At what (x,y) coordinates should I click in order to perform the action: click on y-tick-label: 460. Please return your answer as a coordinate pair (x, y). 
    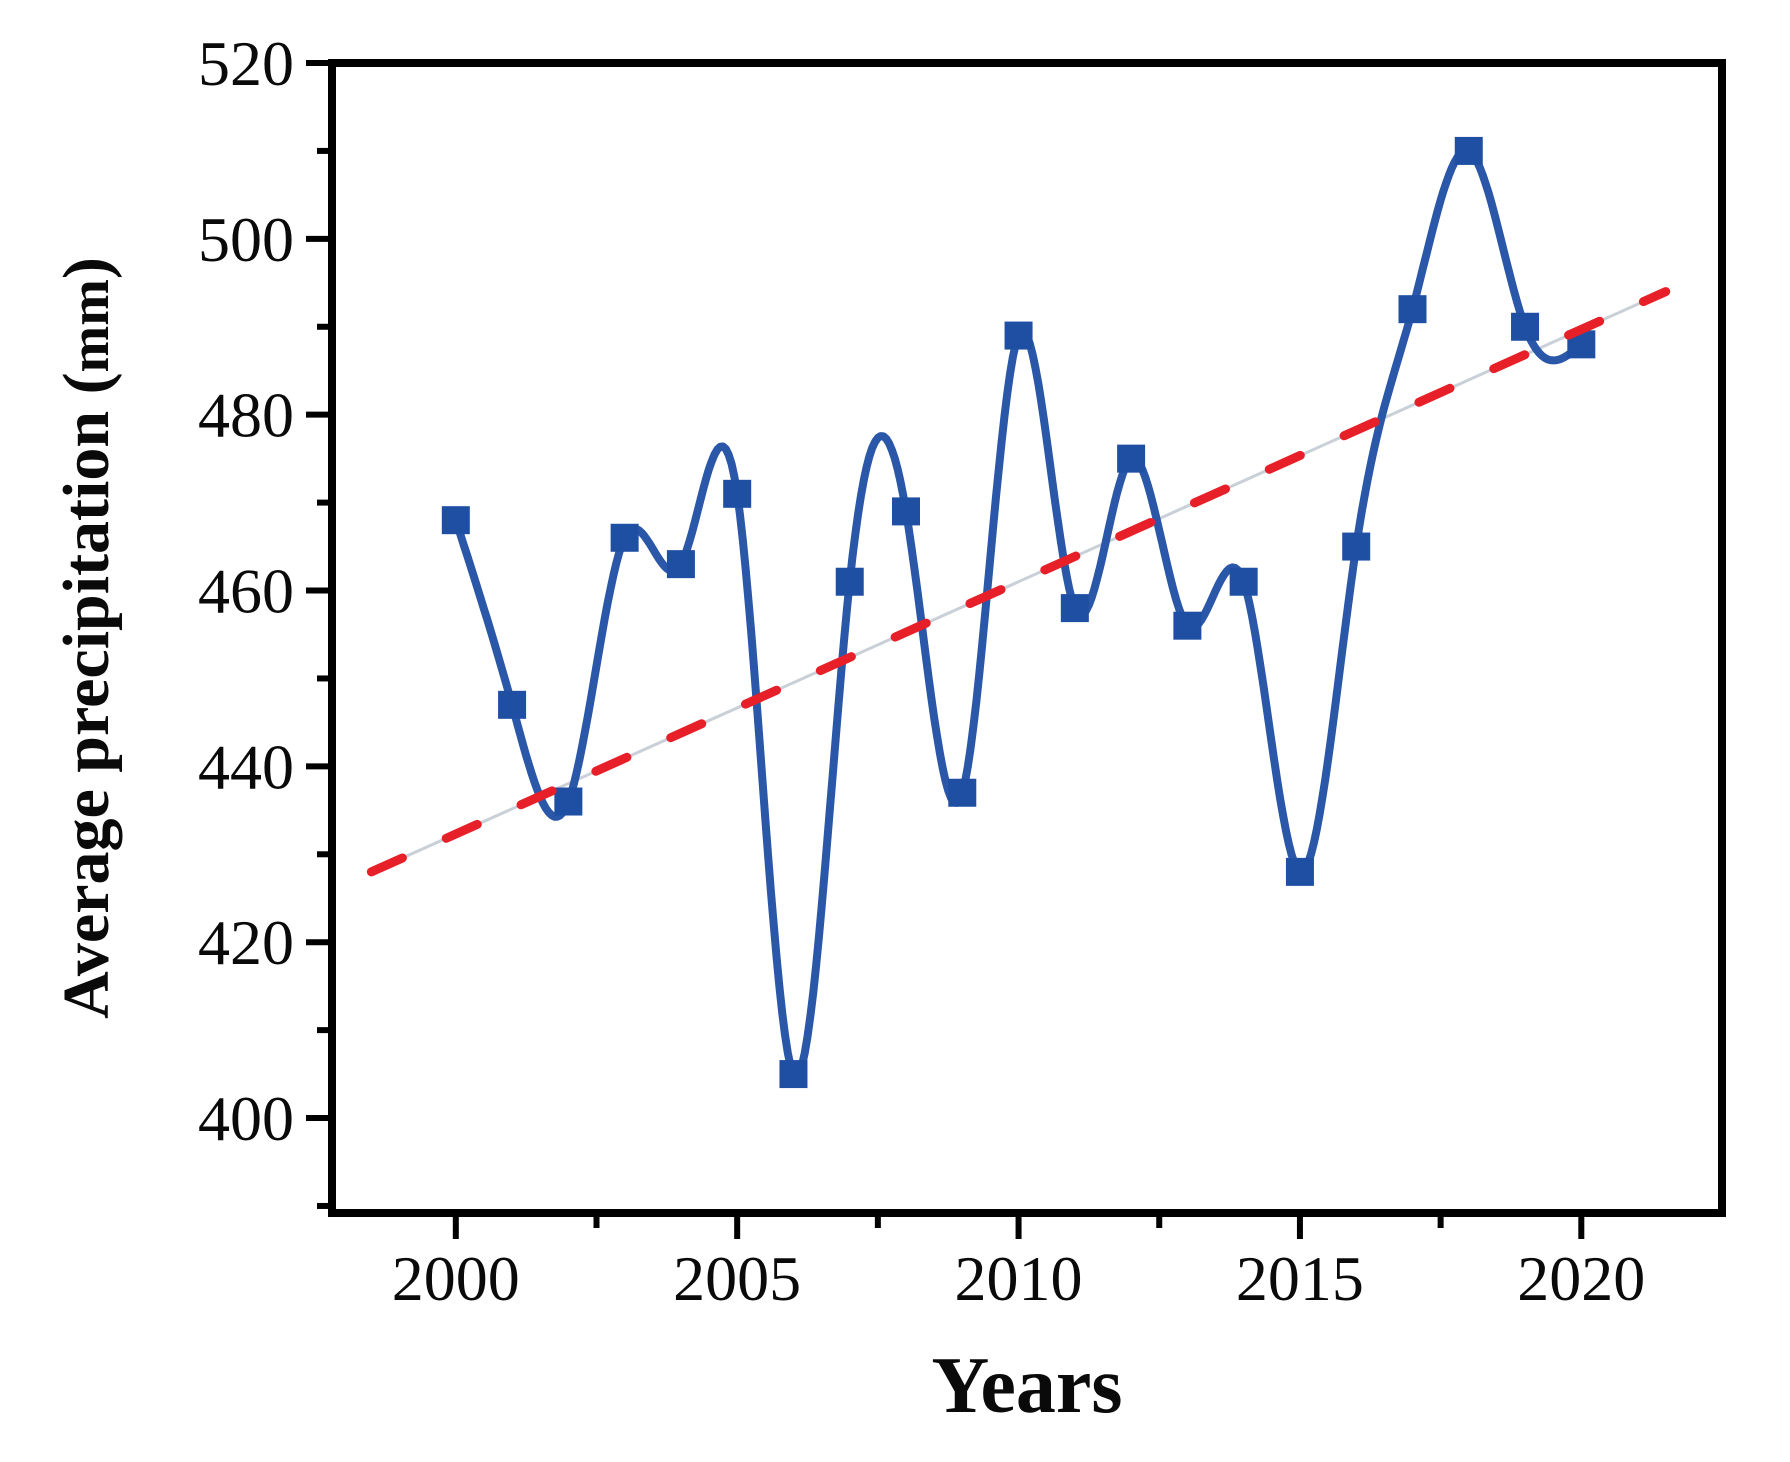
    Looking at the image, I should click on (246, 591).